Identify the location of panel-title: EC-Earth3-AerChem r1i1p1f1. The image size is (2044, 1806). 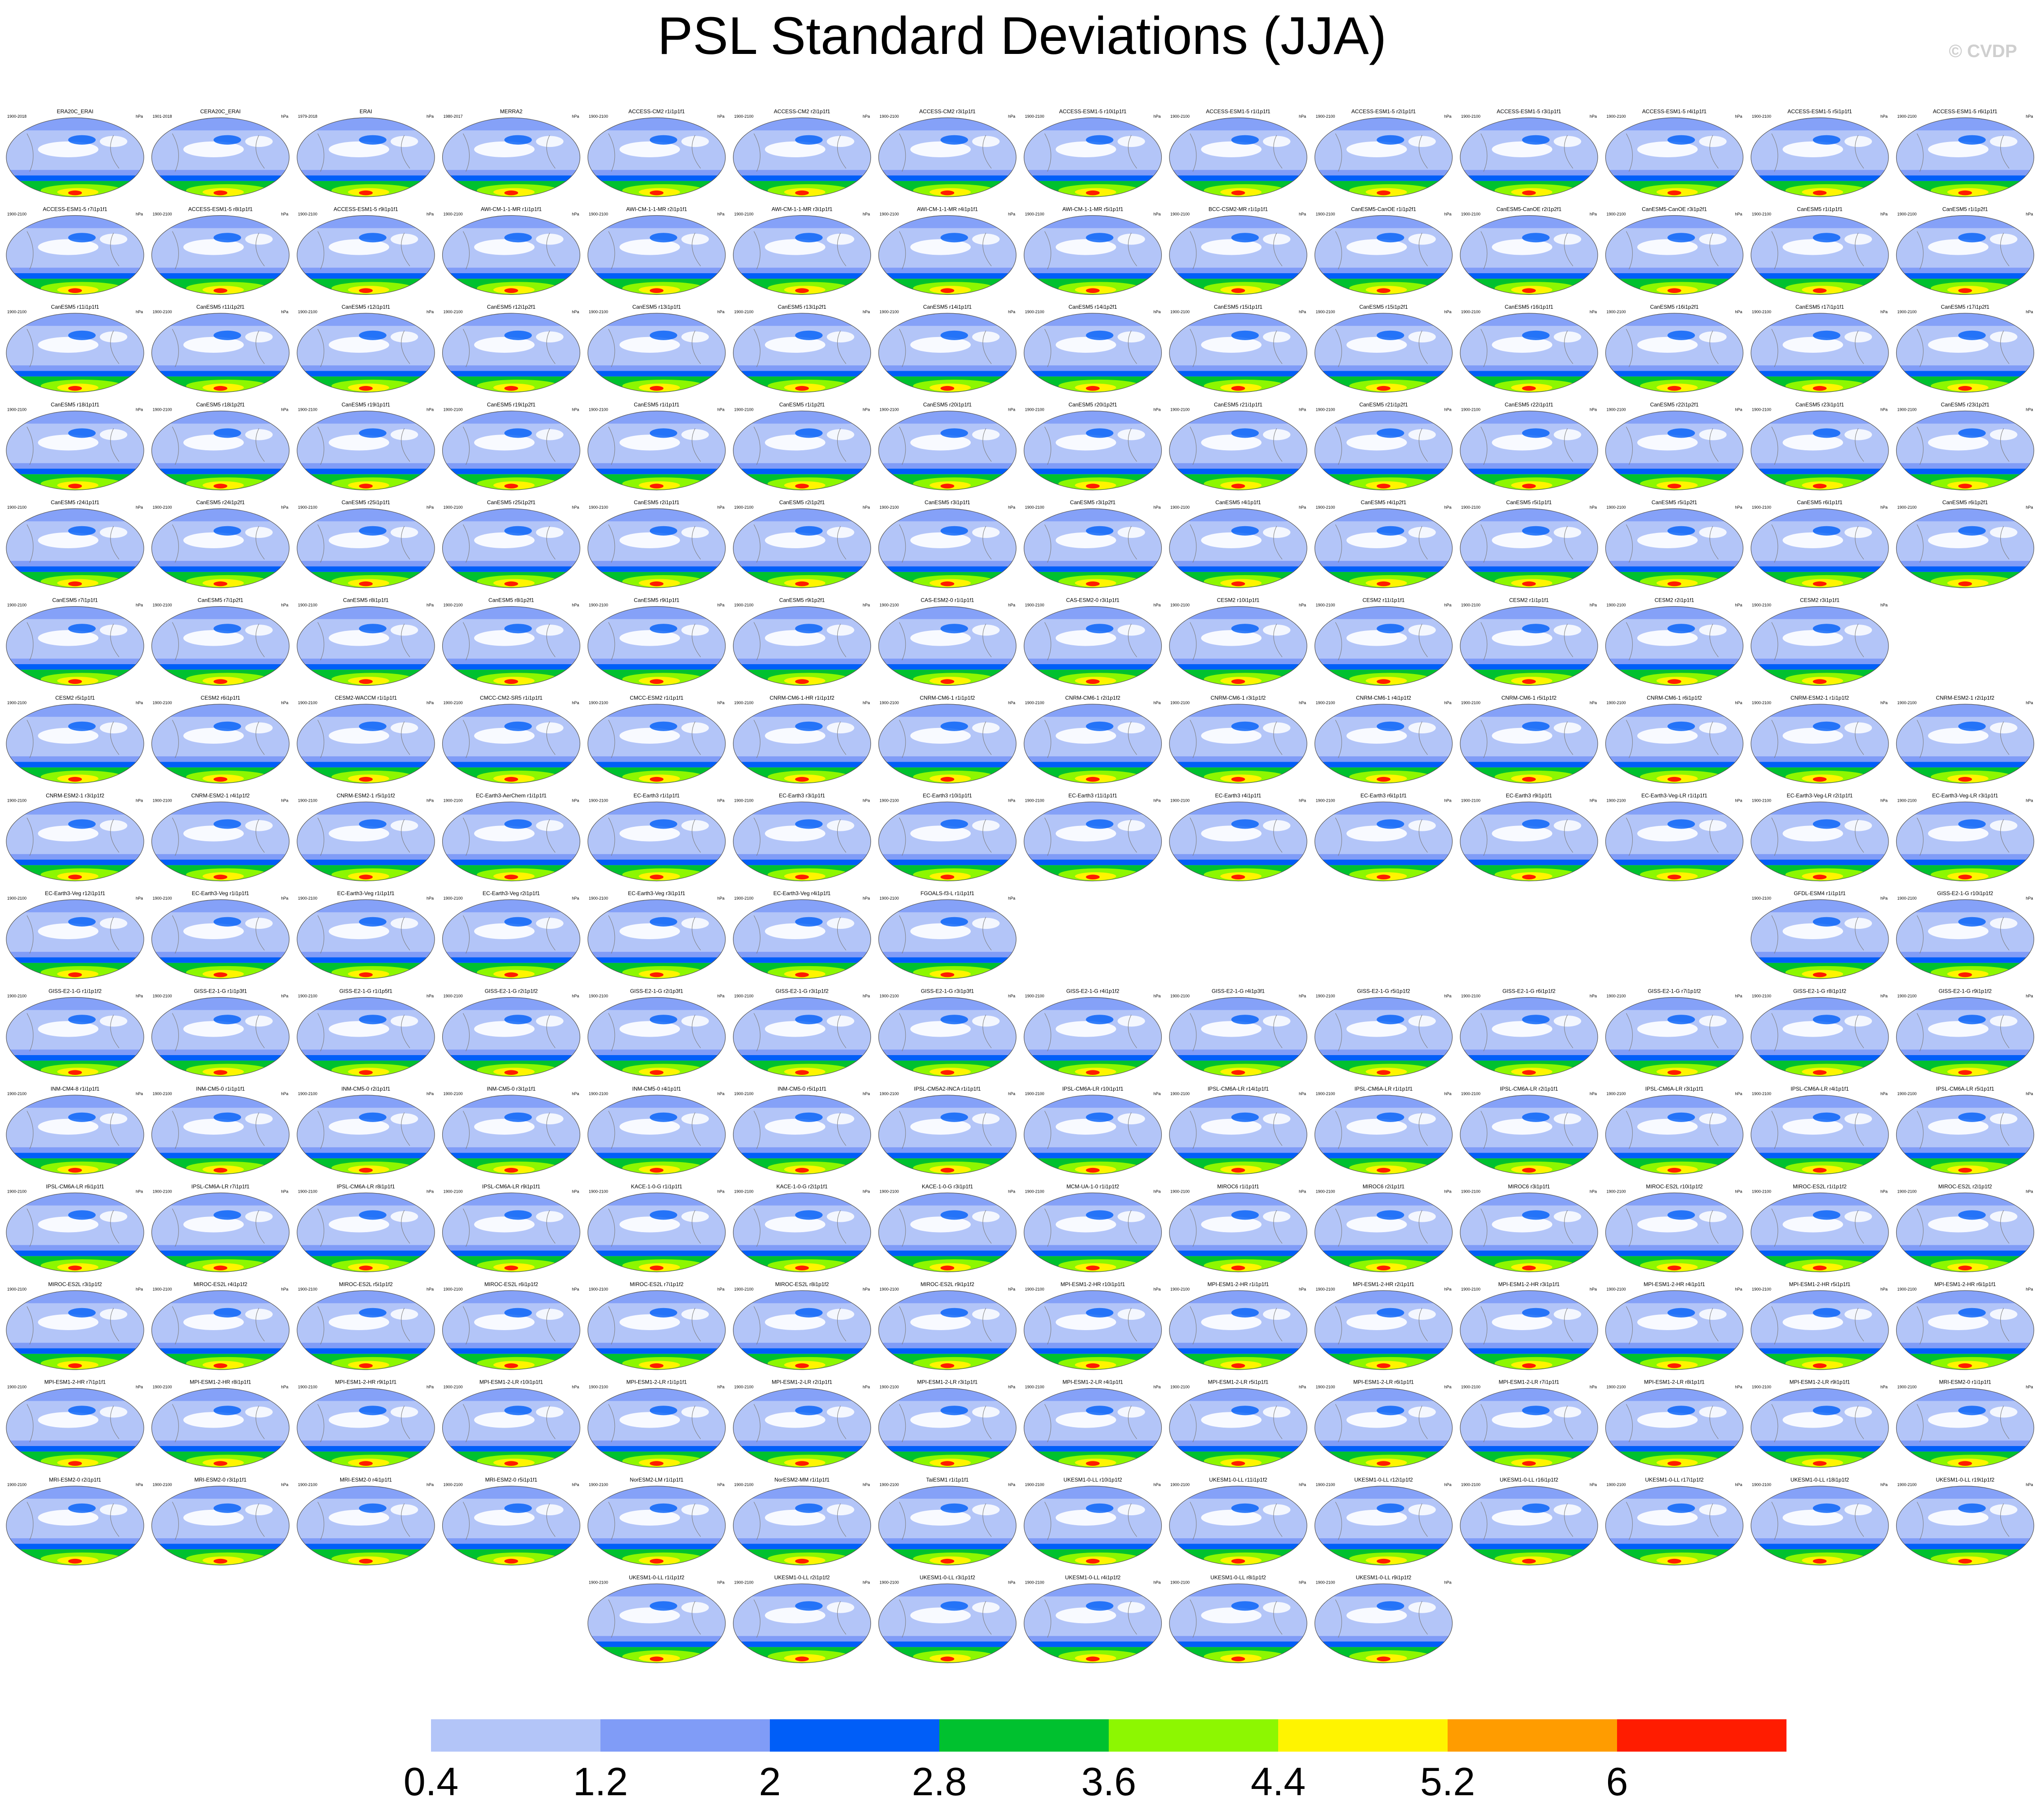
(511, 796).